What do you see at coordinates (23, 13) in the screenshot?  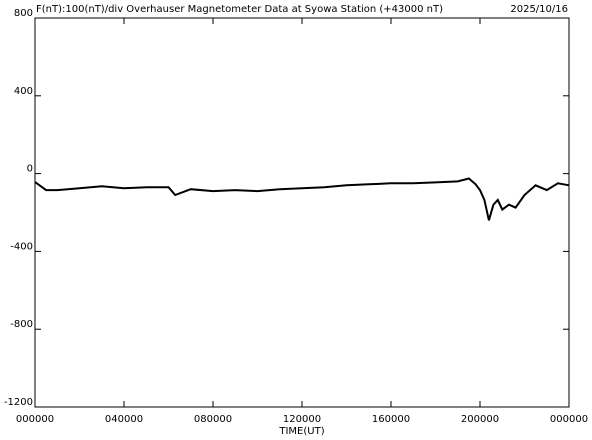 I see `y-tick-label: 800` at bounding box center [23, 13].